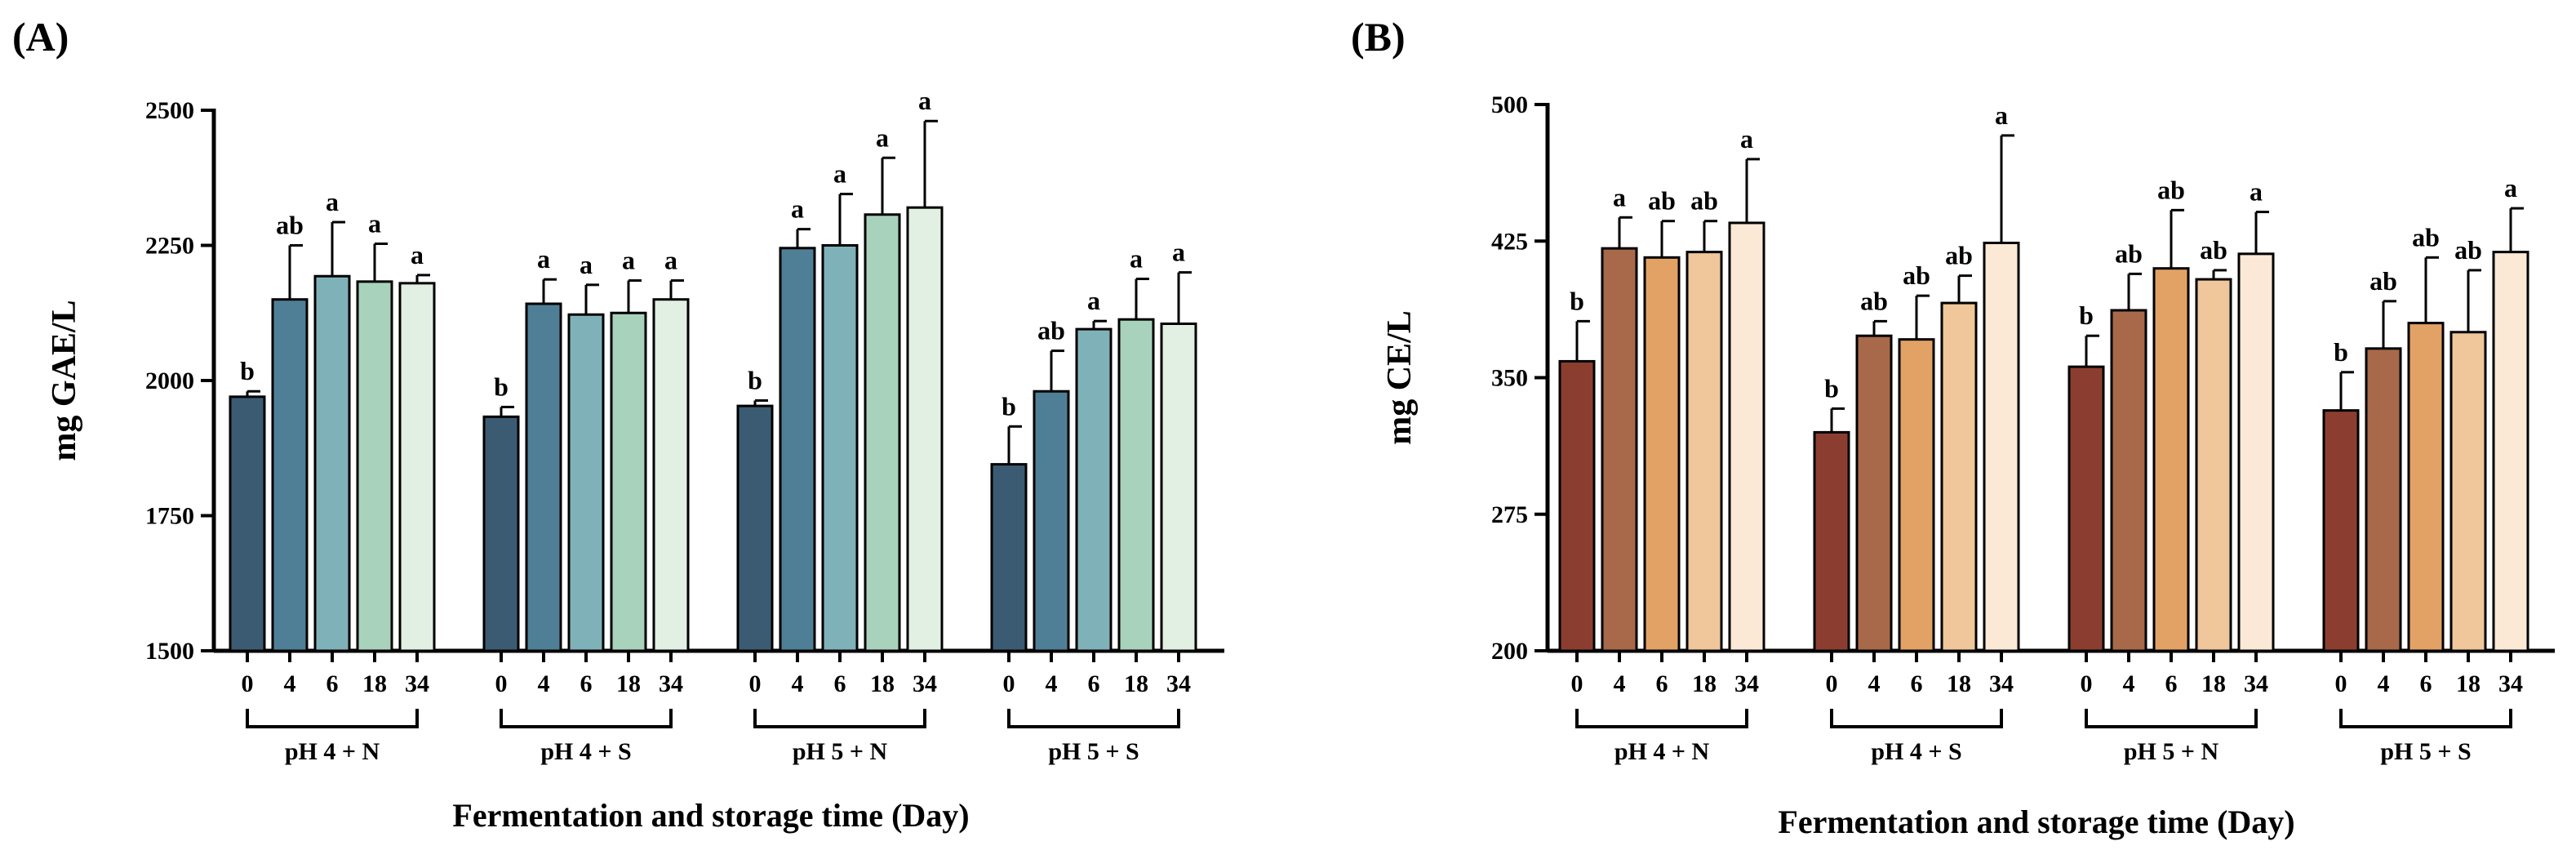  I want to click on panel-a-x-tick-label: 0, so click(501, 683).